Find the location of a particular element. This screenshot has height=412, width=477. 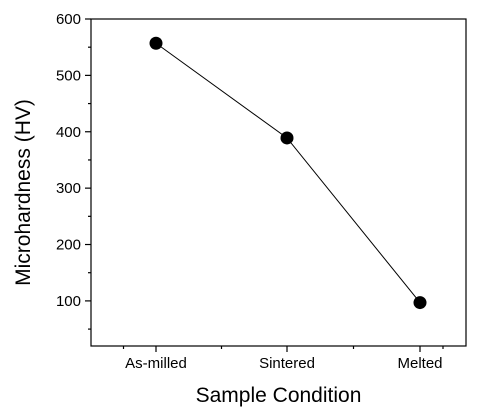

y-tick-label: 300 is located at coordinates (68, 188).